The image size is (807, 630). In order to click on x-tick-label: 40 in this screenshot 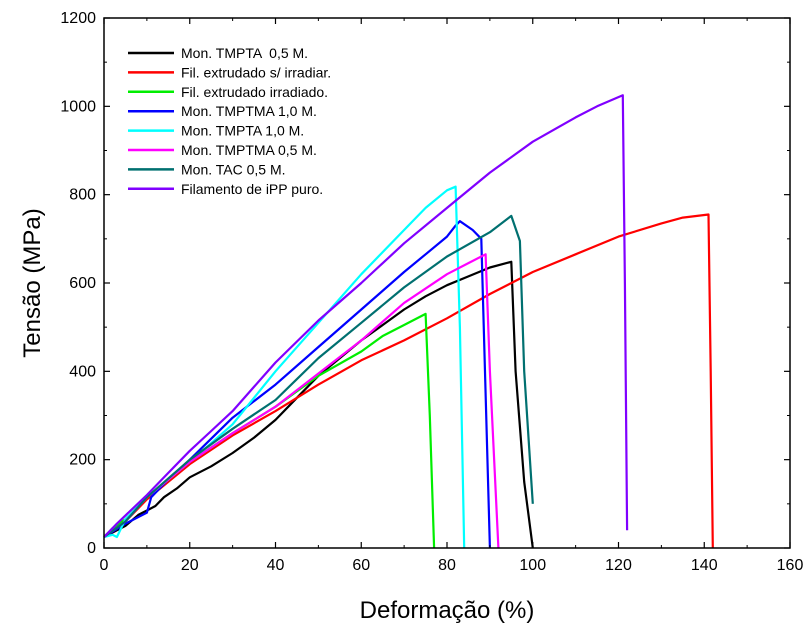, I will do `click(276, 565)`.